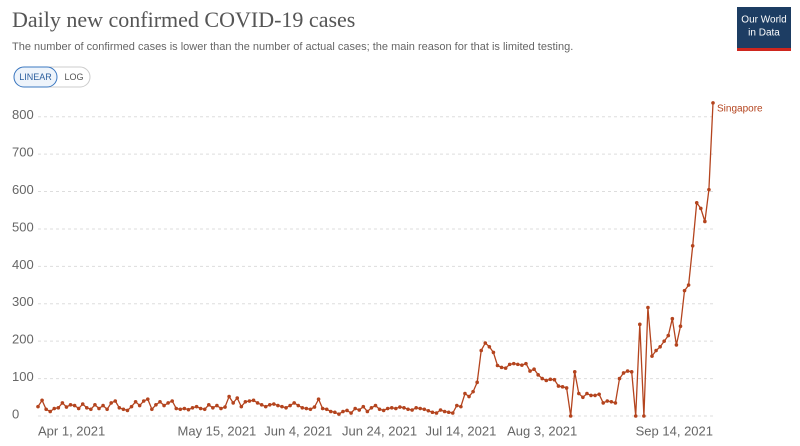 Image resolution: width=800 pixels, height=446 pixels. I want to click on y-tick-label: 700, so click(23, 152).